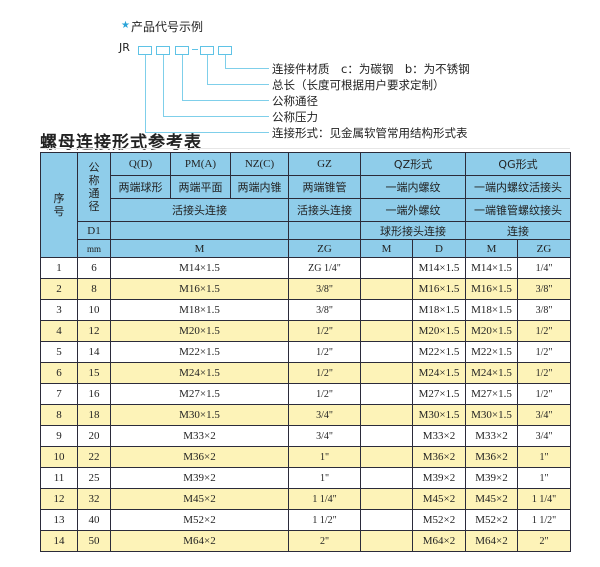 Image resolution: width=600 pixels, height=567 pixels. Describe the element at coordinates (492, 436) in the screenshot. I see `cell-qg-m: M33×2` at that location.